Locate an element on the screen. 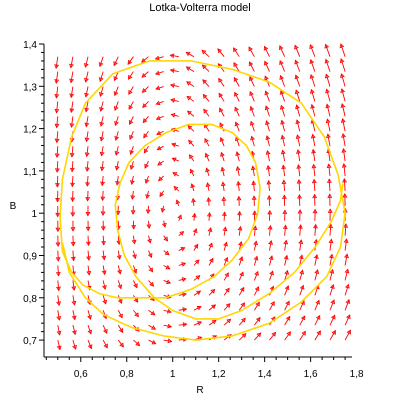 The width and height of the screenshot is (400, 400). x-tick-label: 0,6 is located at coordinates (81, 374).